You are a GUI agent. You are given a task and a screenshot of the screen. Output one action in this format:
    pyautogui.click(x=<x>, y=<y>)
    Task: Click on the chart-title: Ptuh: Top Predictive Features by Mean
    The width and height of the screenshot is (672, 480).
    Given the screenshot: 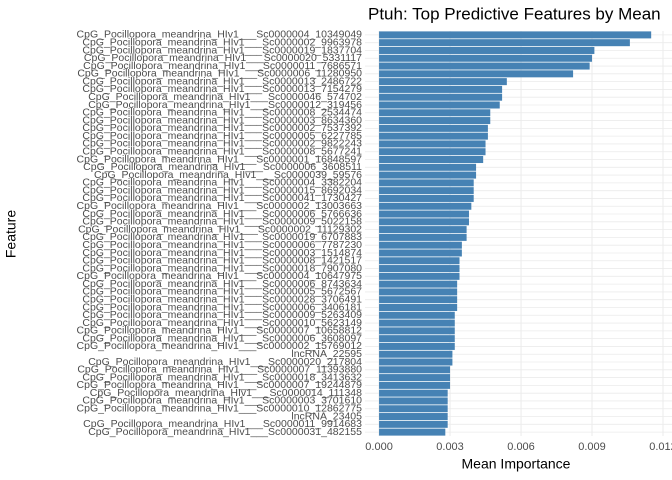 What is the action you would take?
    pyautogui.click(x=514, y=13)
    